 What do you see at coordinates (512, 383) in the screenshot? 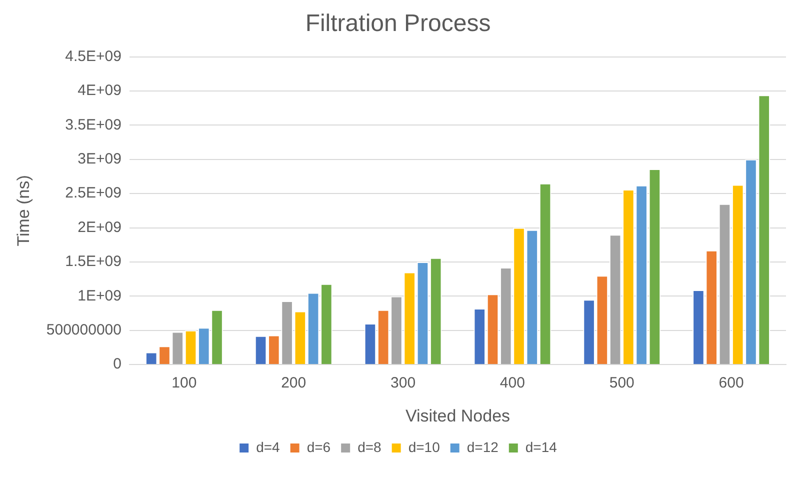
I see `x-tick-label: 400` at bounding box center [512, 383].